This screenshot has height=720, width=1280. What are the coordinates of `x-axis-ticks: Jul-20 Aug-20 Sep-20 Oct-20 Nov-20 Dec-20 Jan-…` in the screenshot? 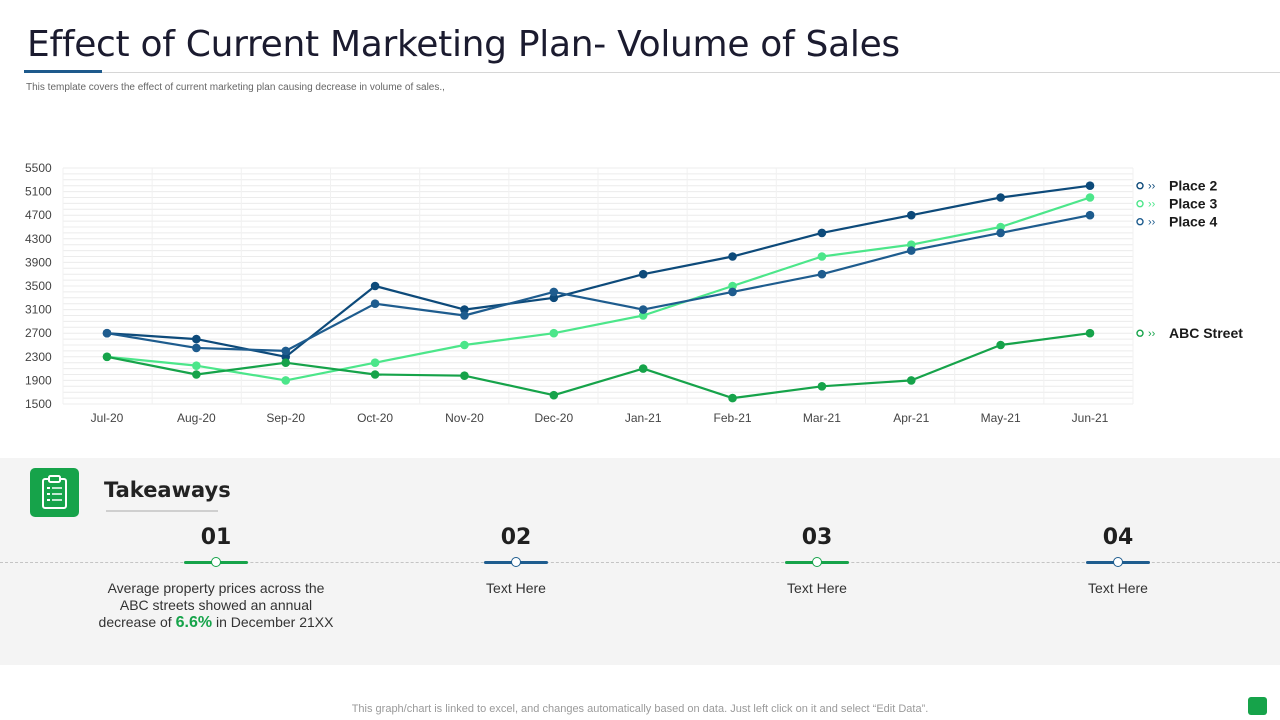 It's located at (600, 418).